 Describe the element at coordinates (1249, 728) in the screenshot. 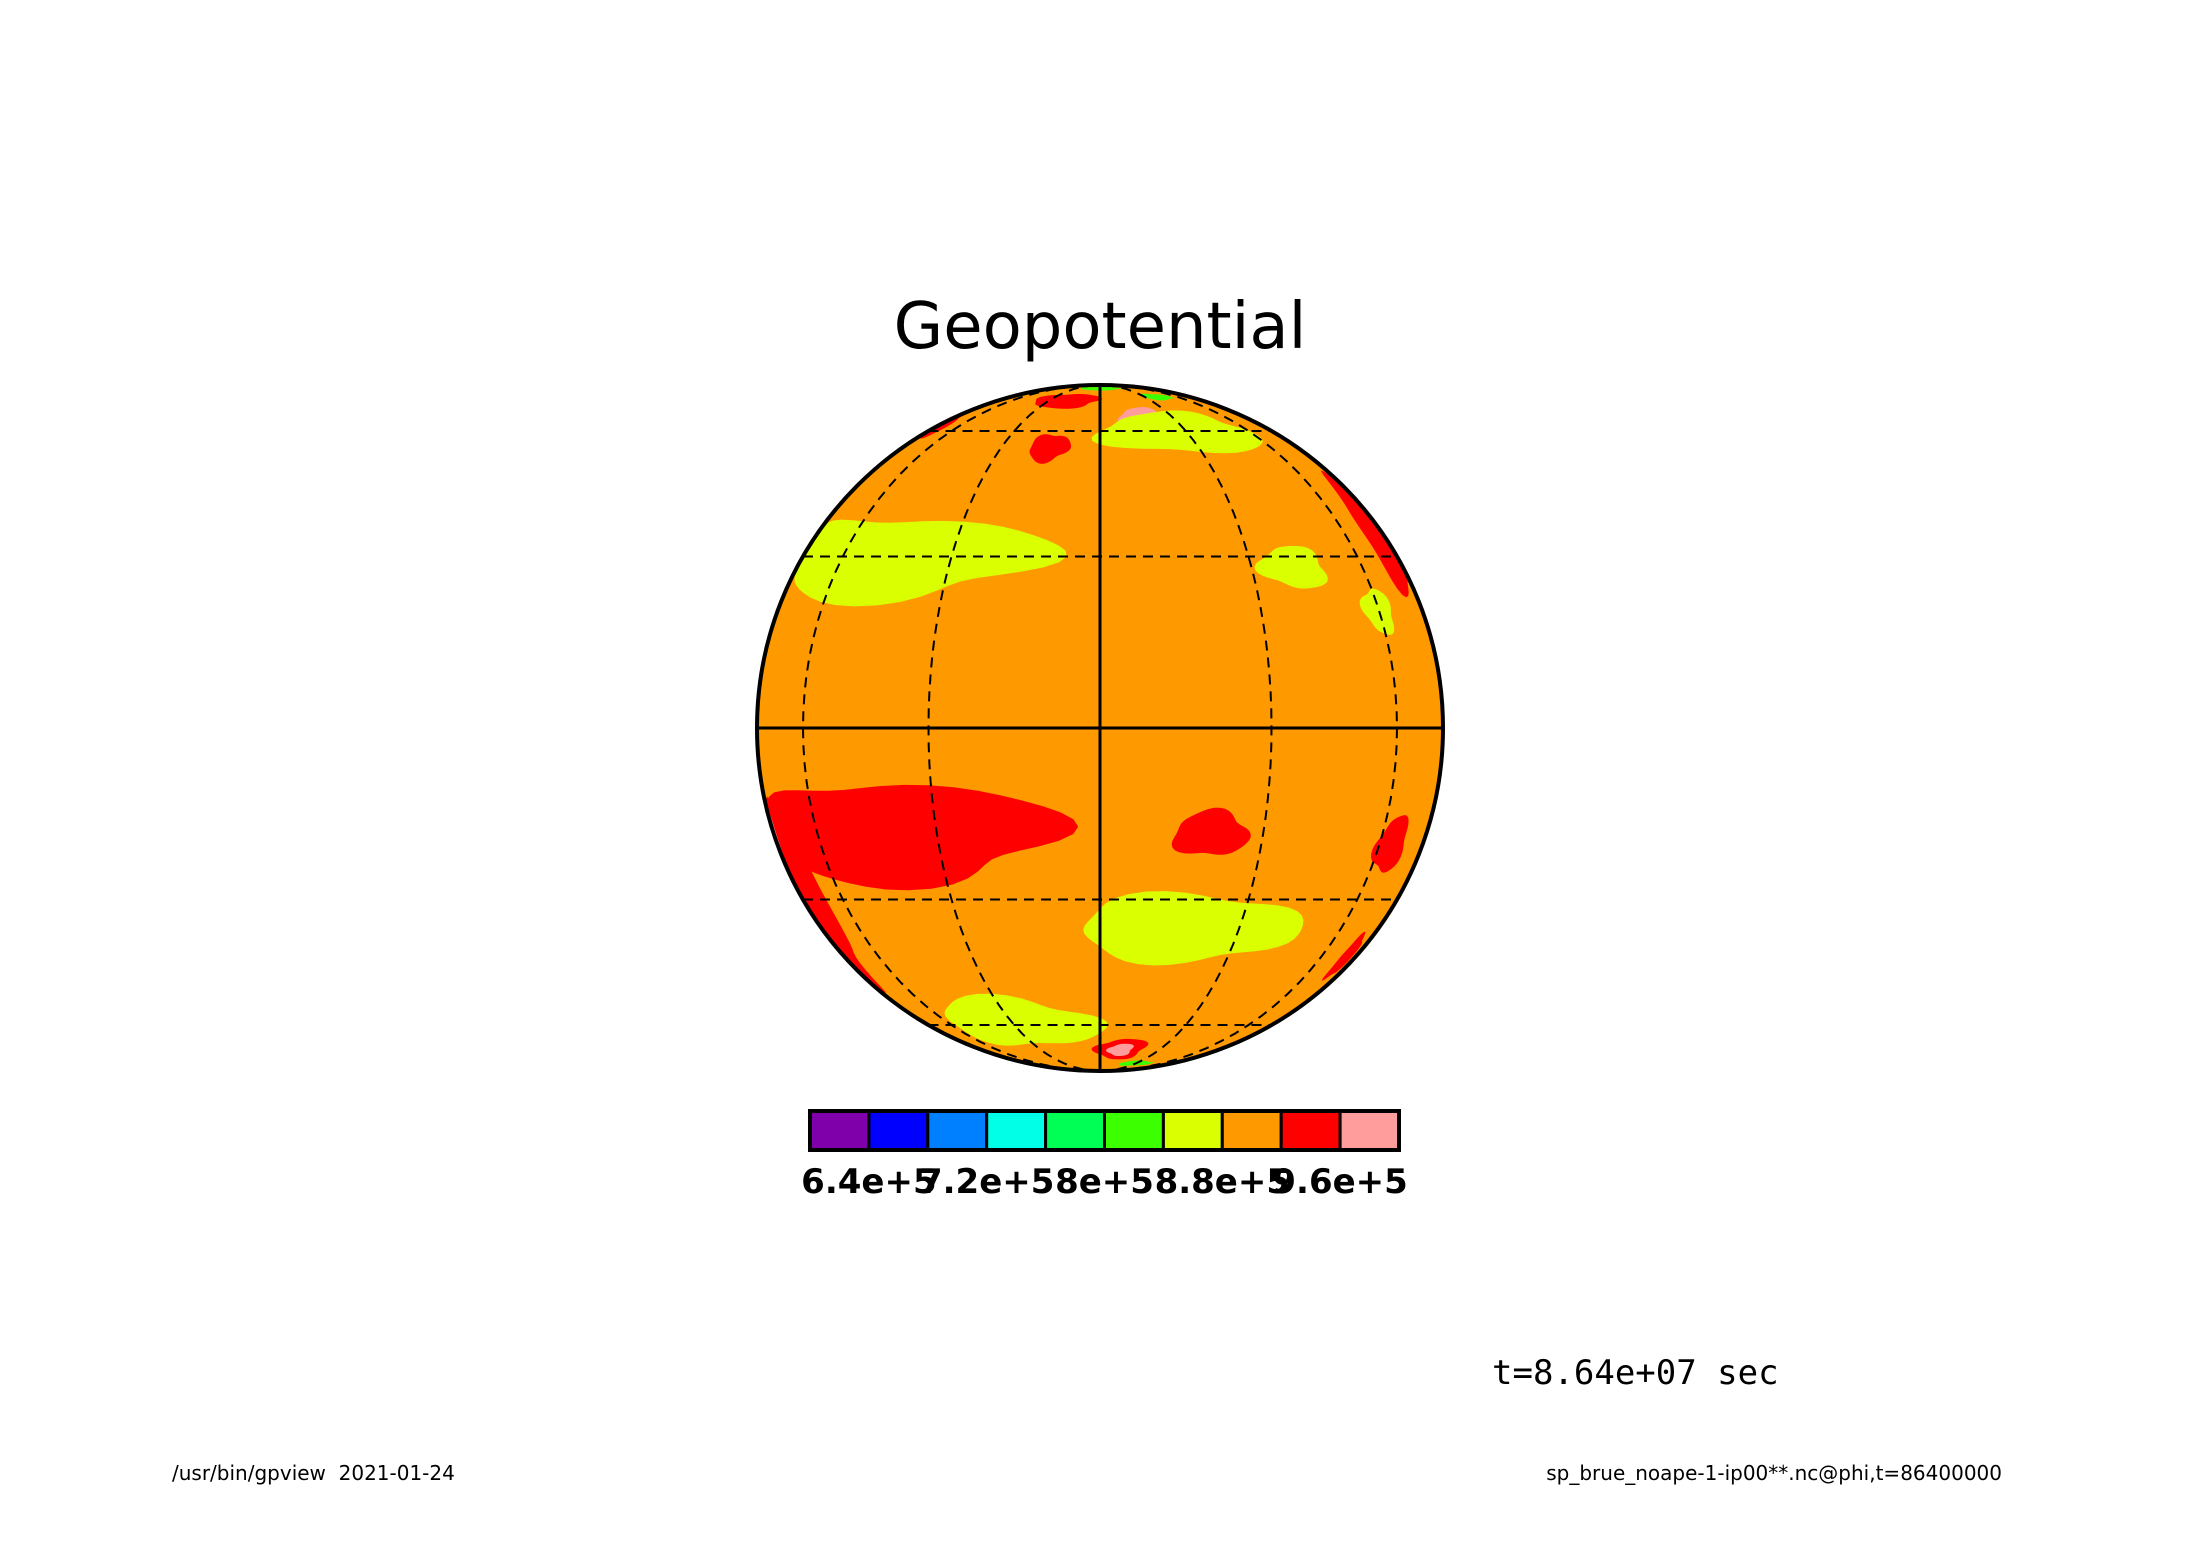

I see `meridian-line` at that location.